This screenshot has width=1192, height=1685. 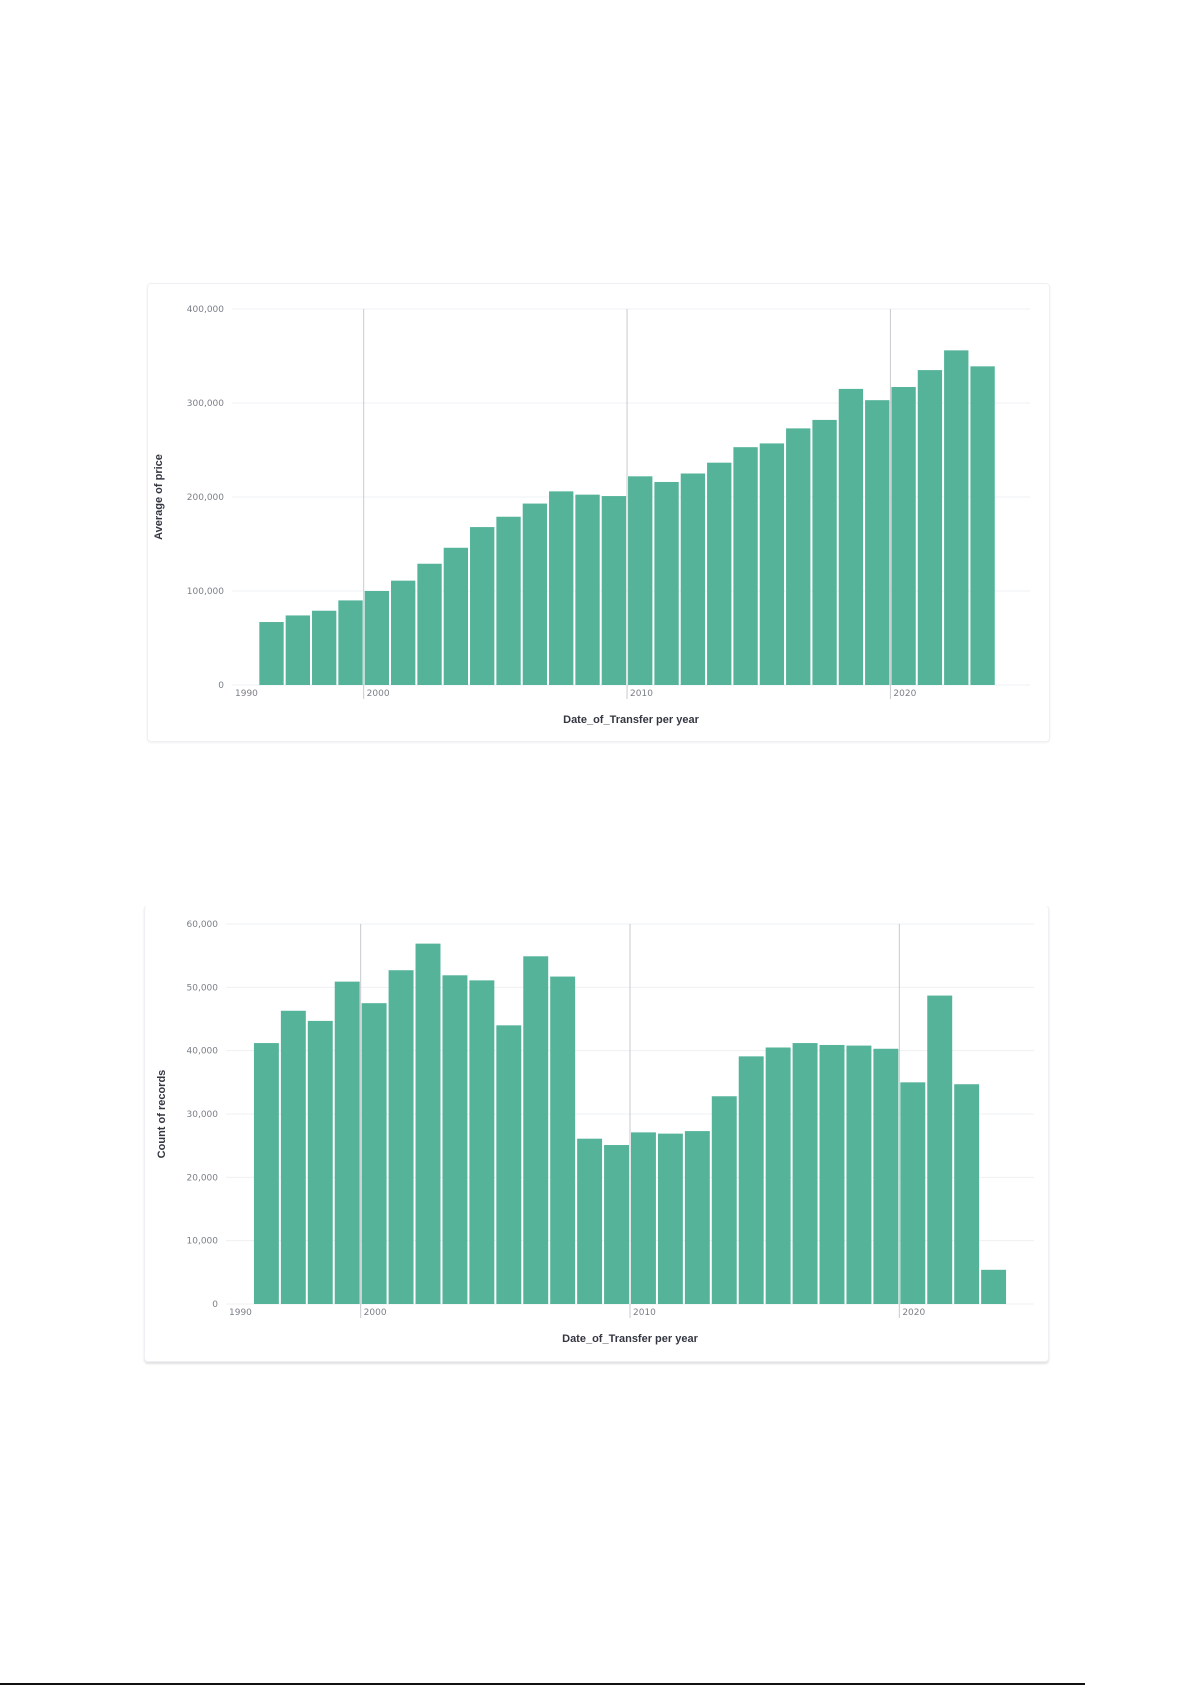 I want to click on y-tick-label: 300,000, so click(x=205, y=404).